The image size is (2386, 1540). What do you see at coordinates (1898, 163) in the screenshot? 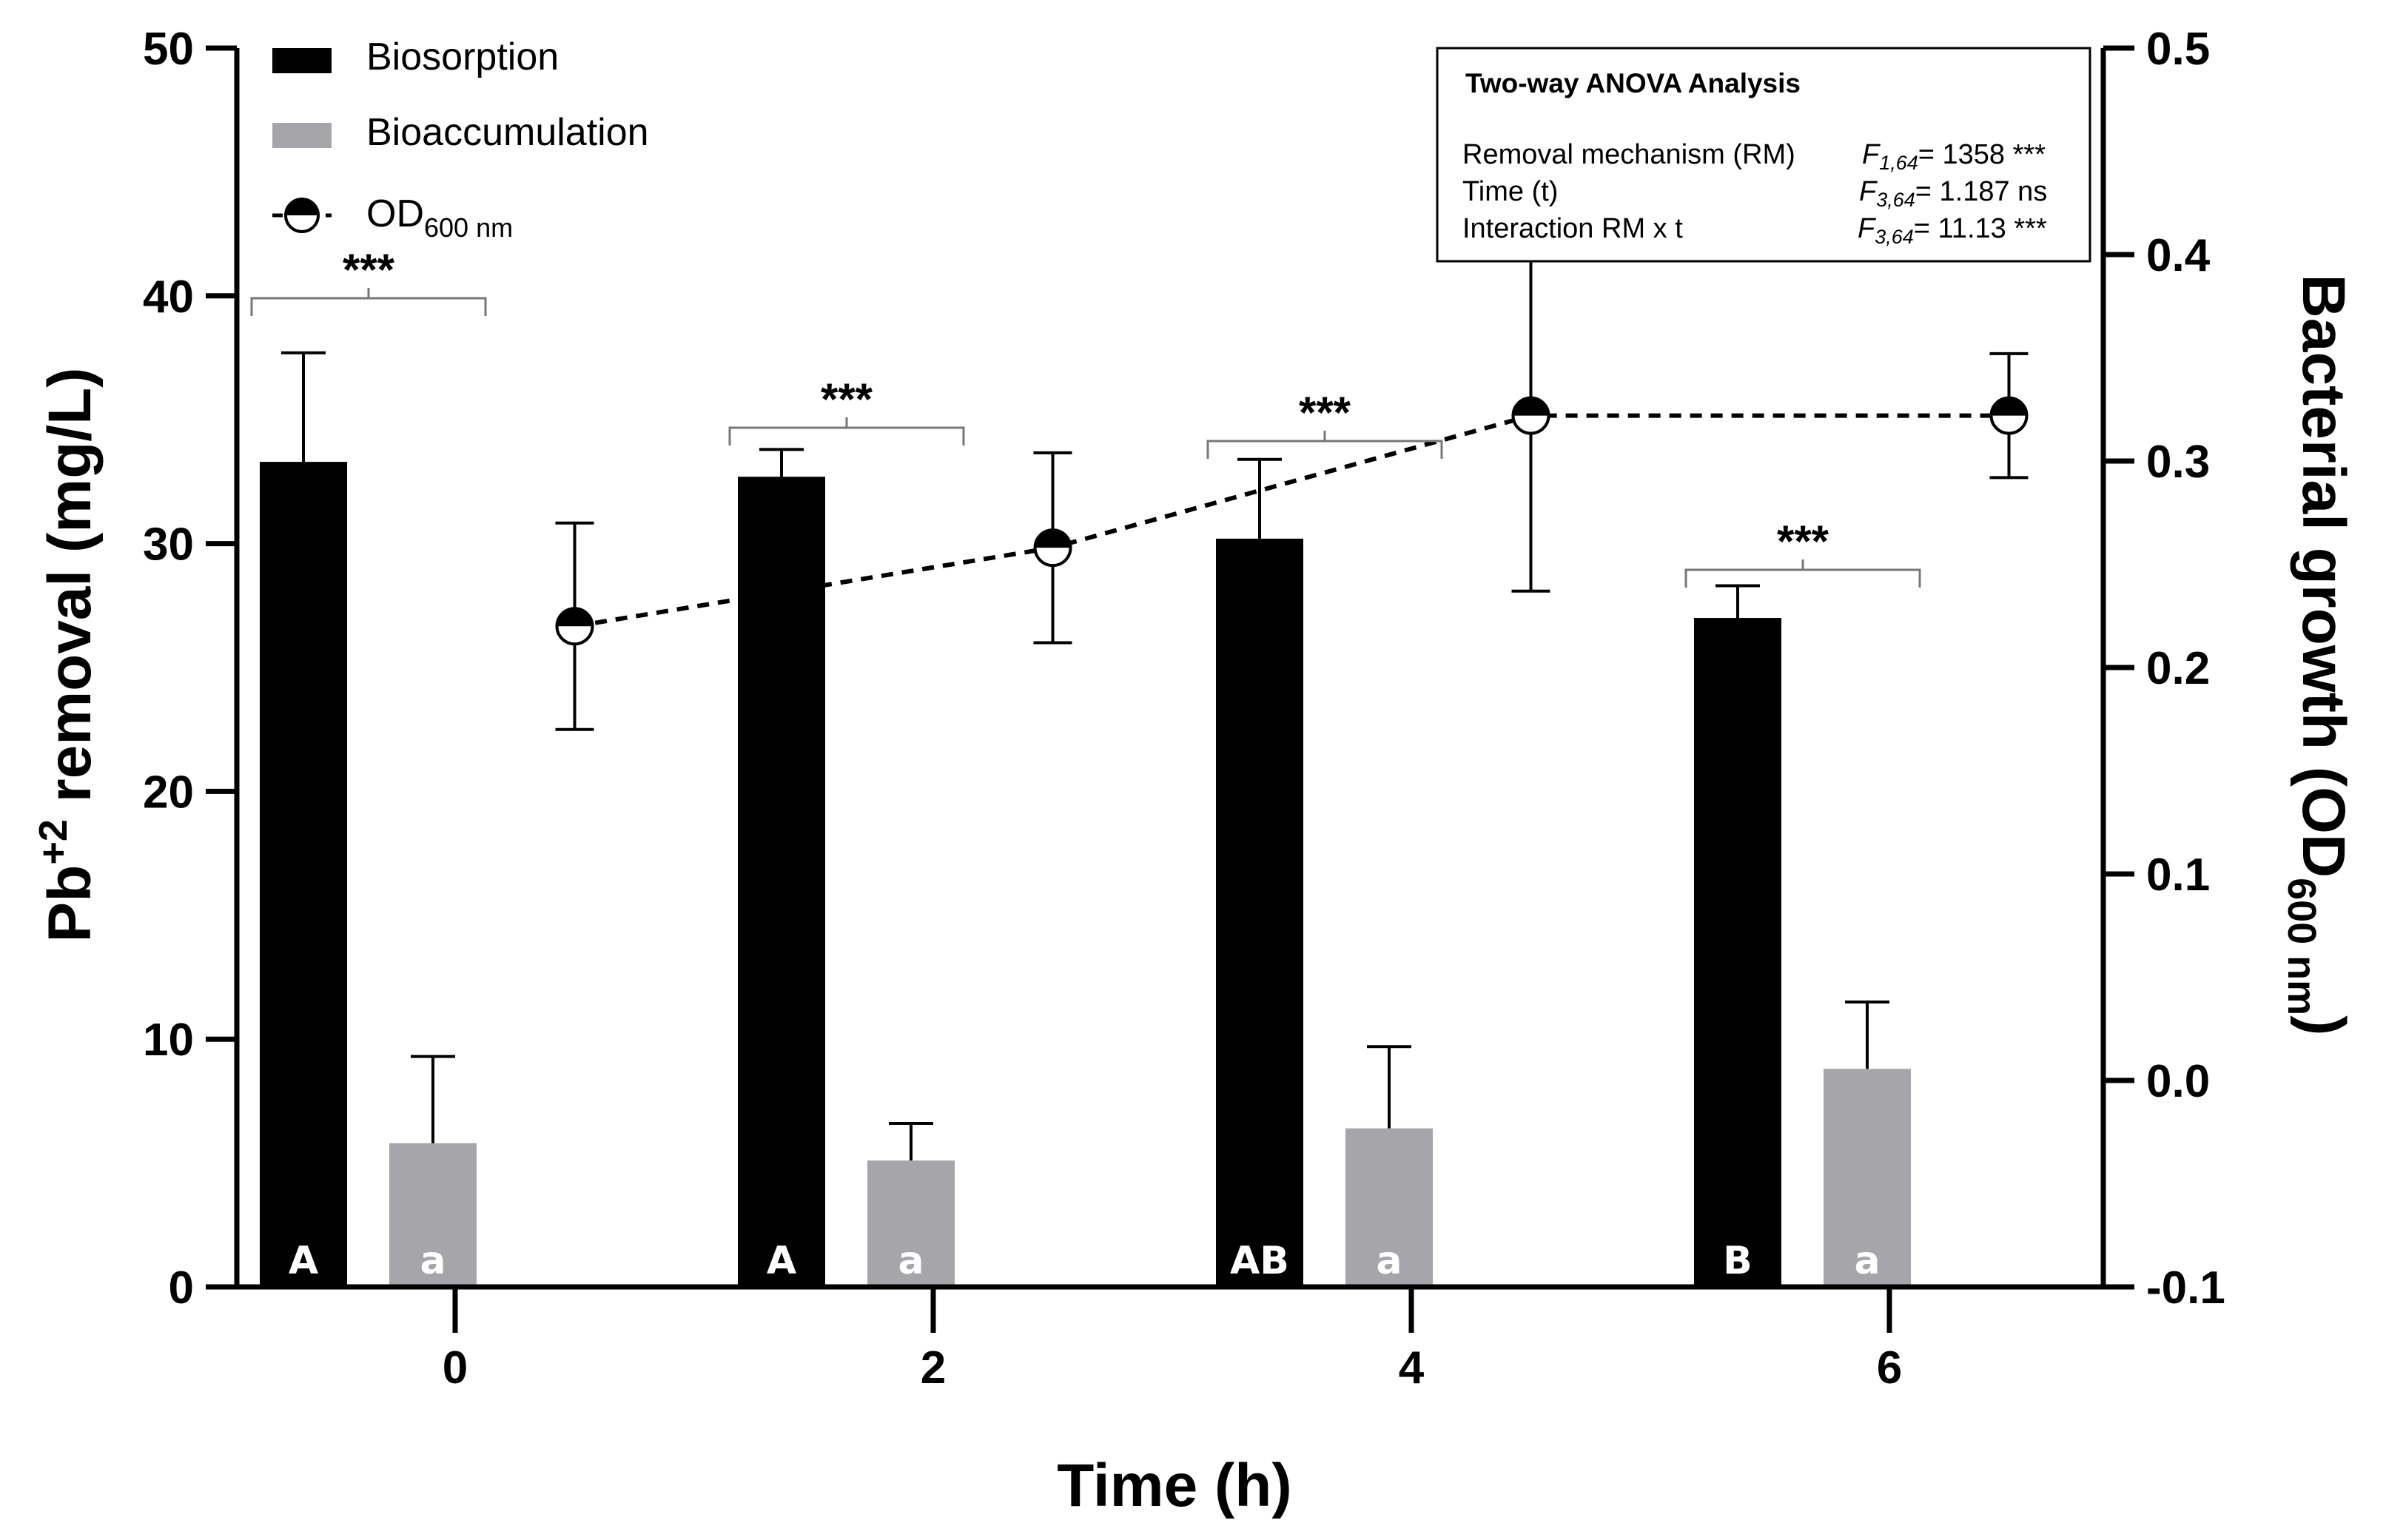
I see `anova-stat-df: 1,64` at bounding box center [1898, 163].